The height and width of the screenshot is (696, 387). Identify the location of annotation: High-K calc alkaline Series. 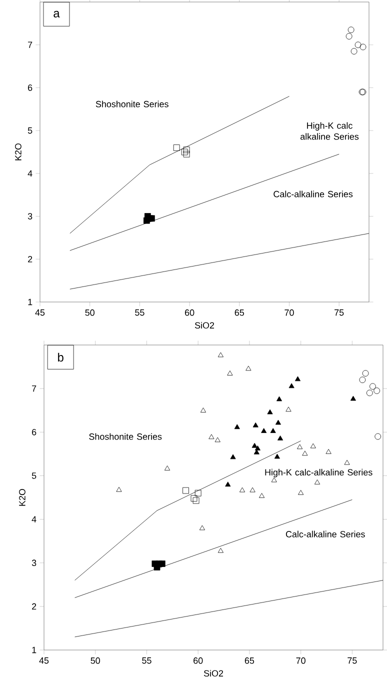
(329, 131).